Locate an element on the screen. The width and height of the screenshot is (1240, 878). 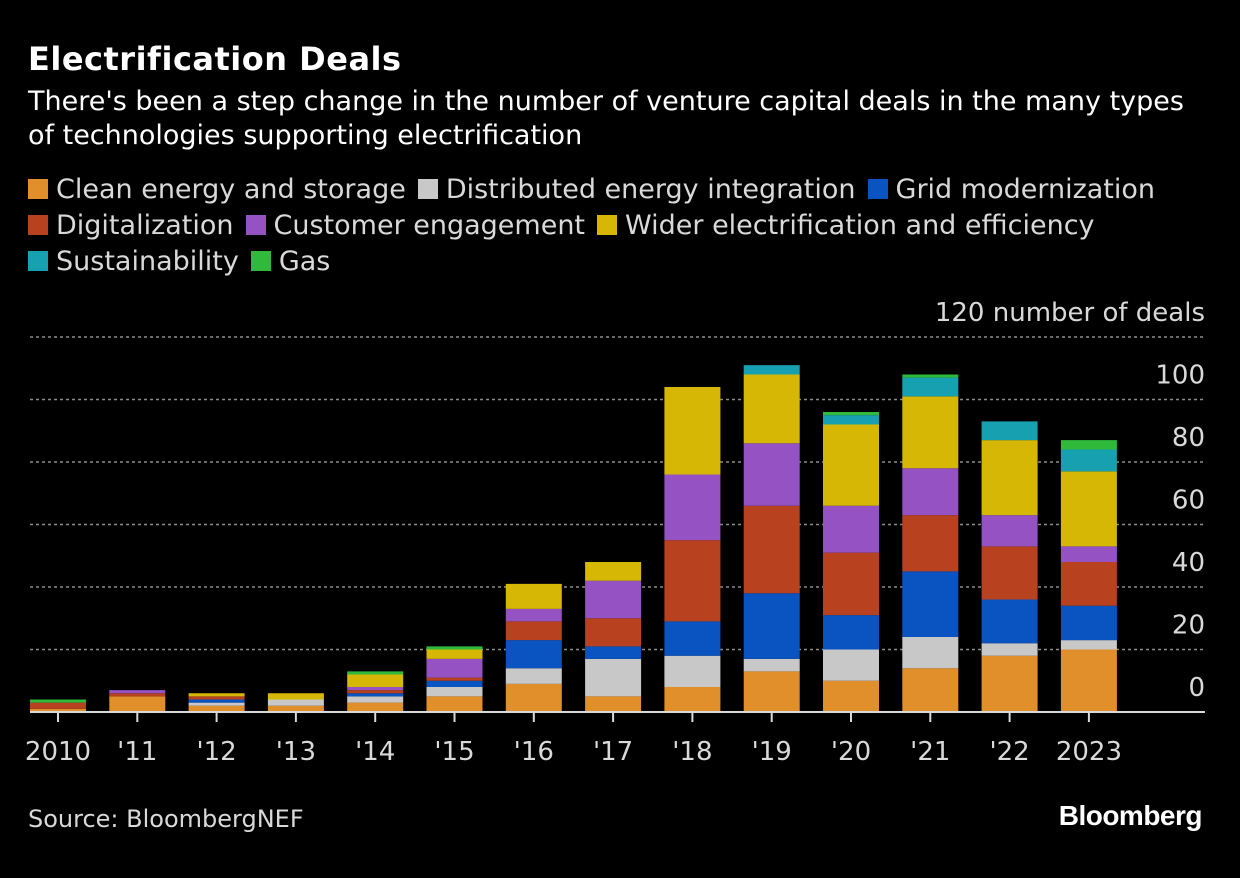
x-tick-label: '21 is located at coordinates (930, 752).